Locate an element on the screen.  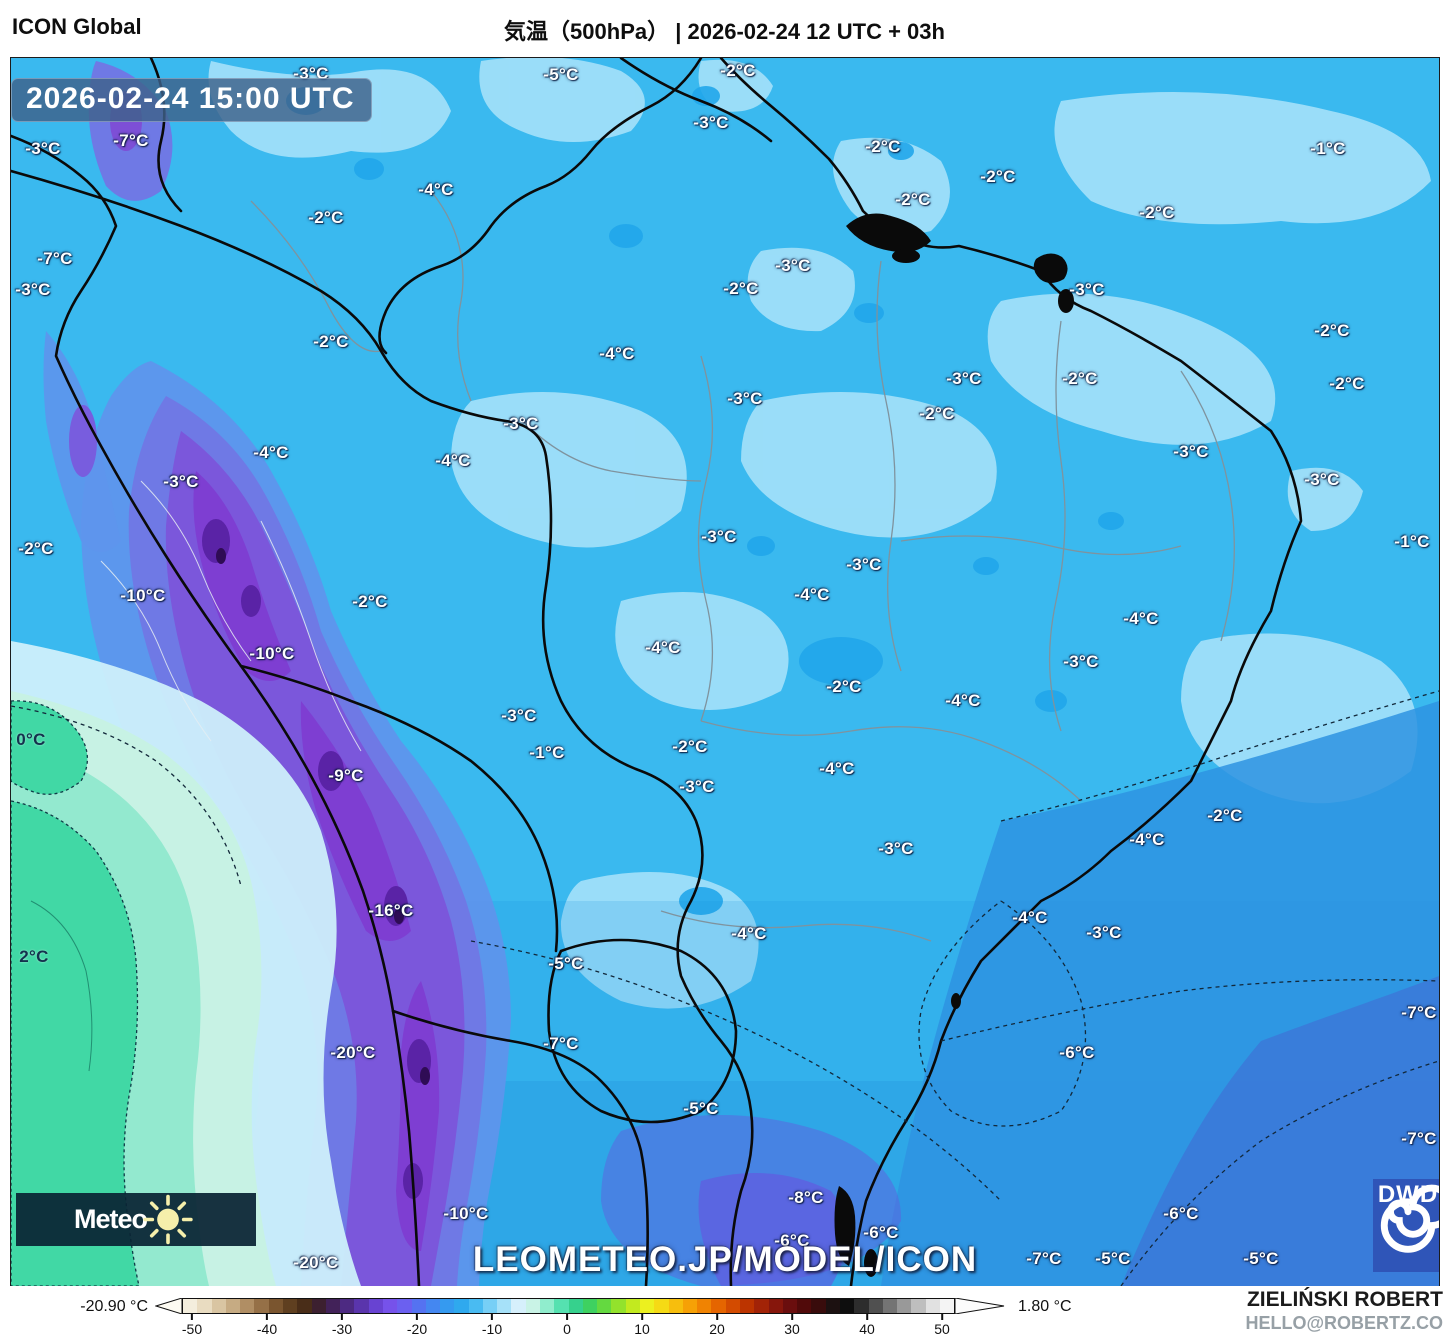
temp-label: -9°C is located at coordinates (346, 775).